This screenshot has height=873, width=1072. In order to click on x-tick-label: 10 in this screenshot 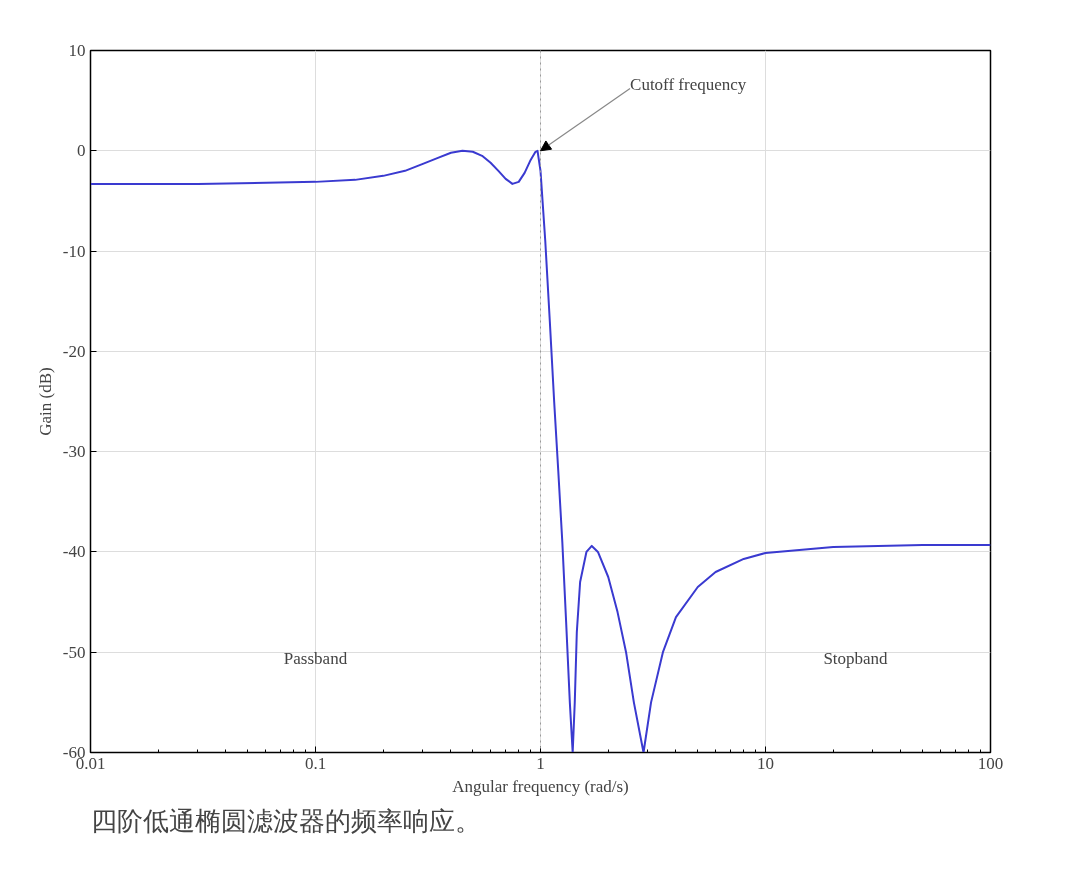, I will do `click(765, 763)`.